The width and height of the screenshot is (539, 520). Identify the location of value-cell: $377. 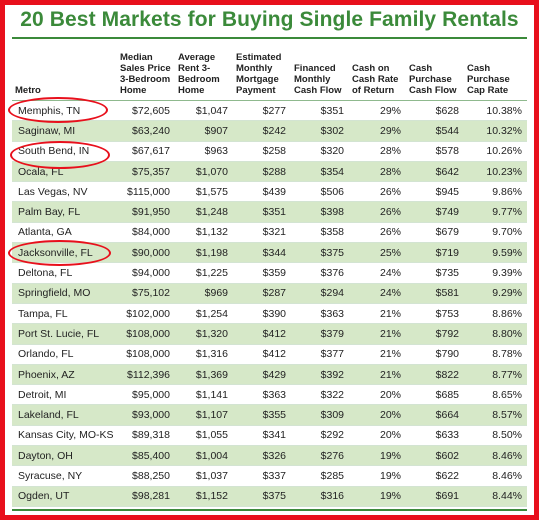
(320, 354).